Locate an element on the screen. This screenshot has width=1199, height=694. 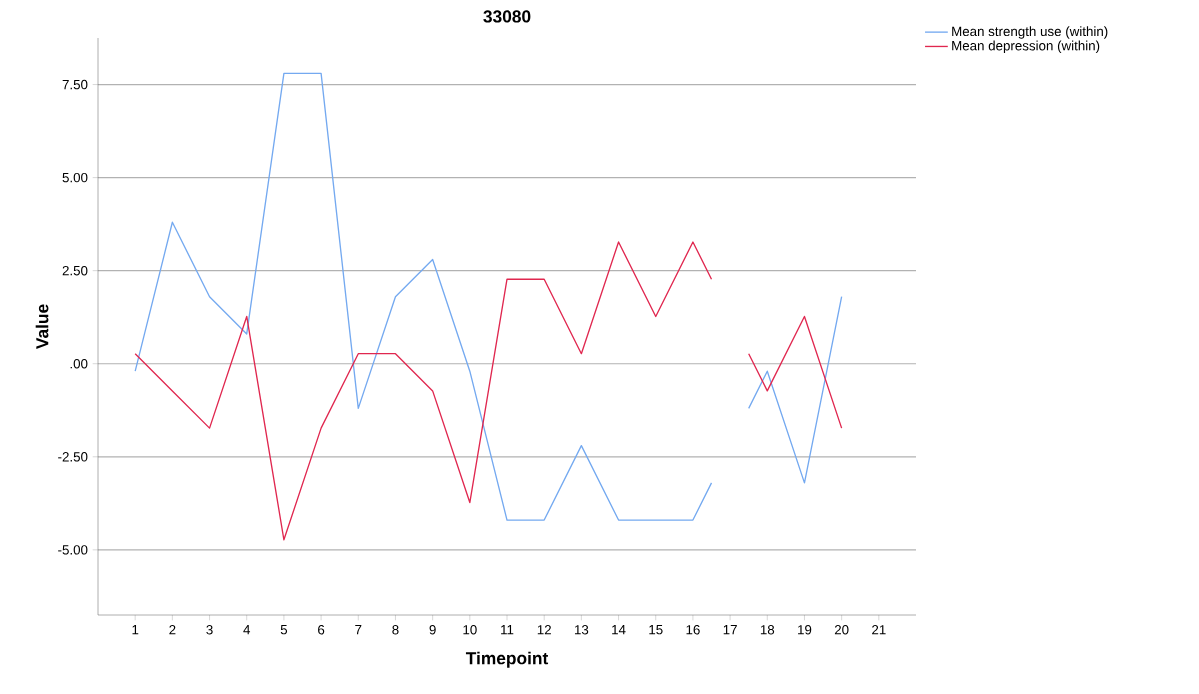
x-tick-label: 7 is located at coordinates (358, 630).